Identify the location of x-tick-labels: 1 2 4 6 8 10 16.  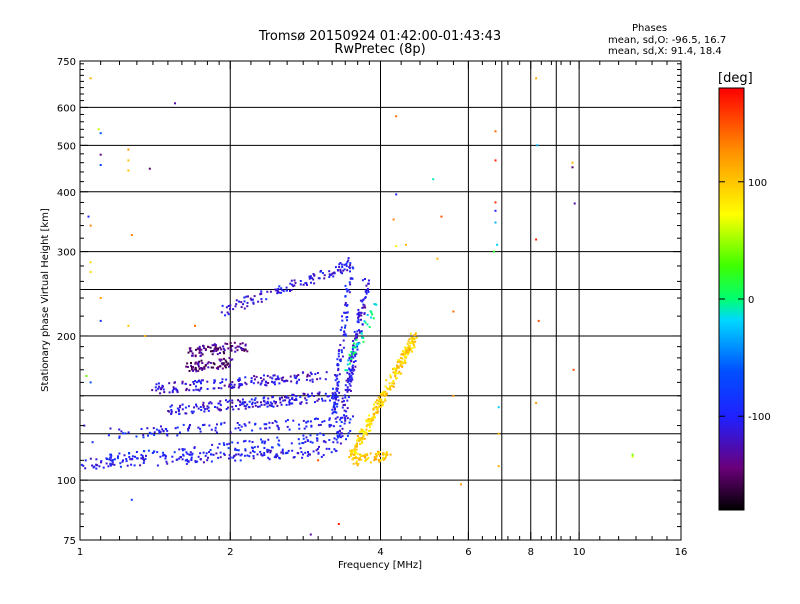
(382, 552).